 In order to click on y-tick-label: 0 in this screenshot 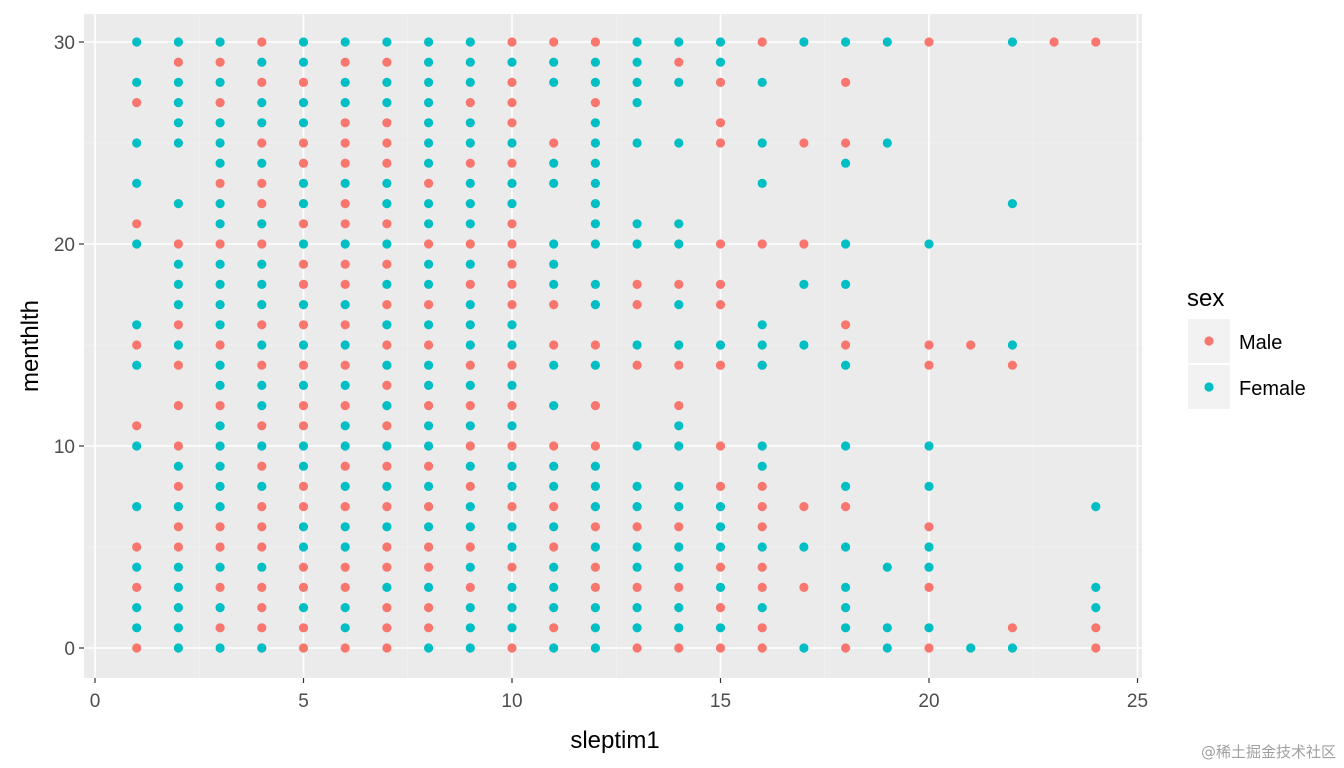, I will do `click(69, 649)`.